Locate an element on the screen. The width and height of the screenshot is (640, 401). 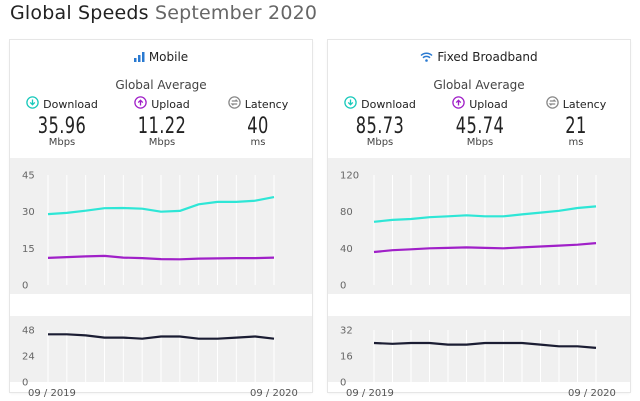
speed-line-chart: 0 40 80 120 is located at coordinates (468, 231).